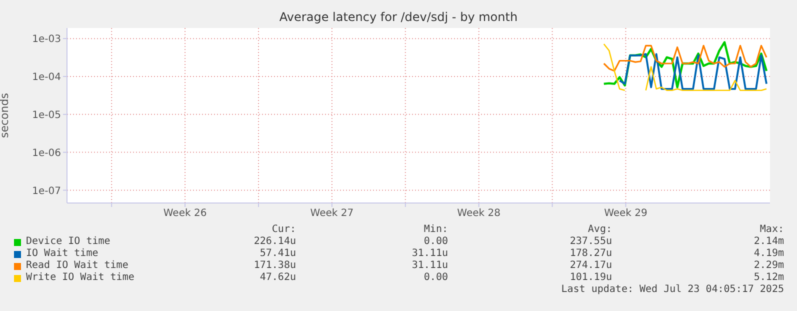 This screenshot has width=797, height=311. What do you see at coordinates (398, 17) in the screenshot?
I see `chart-title: Average latency for /dev/sdj - by month` at bounding box center [398, 17].